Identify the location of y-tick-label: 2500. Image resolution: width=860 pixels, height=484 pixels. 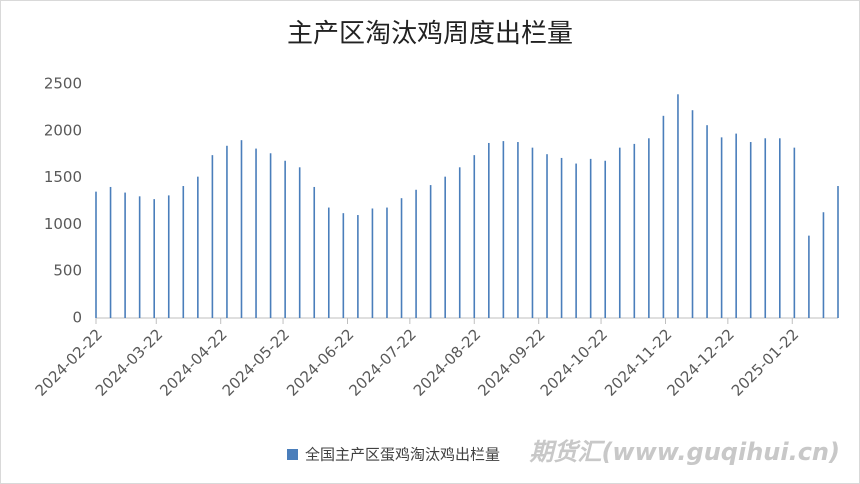
(63, 84).